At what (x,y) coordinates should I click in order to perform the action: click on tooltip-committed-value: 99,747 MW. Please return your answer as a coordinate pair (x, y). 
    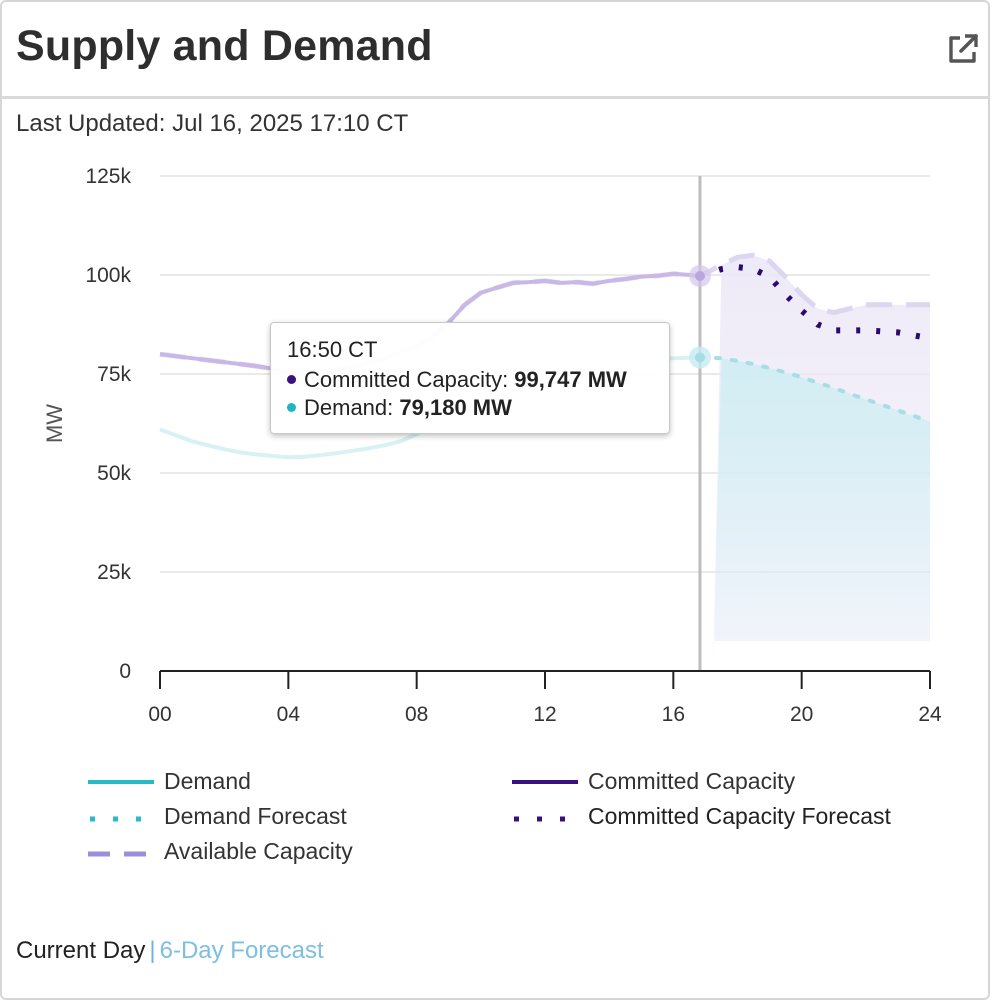
    Looking at the image, I should click on (570, 379).